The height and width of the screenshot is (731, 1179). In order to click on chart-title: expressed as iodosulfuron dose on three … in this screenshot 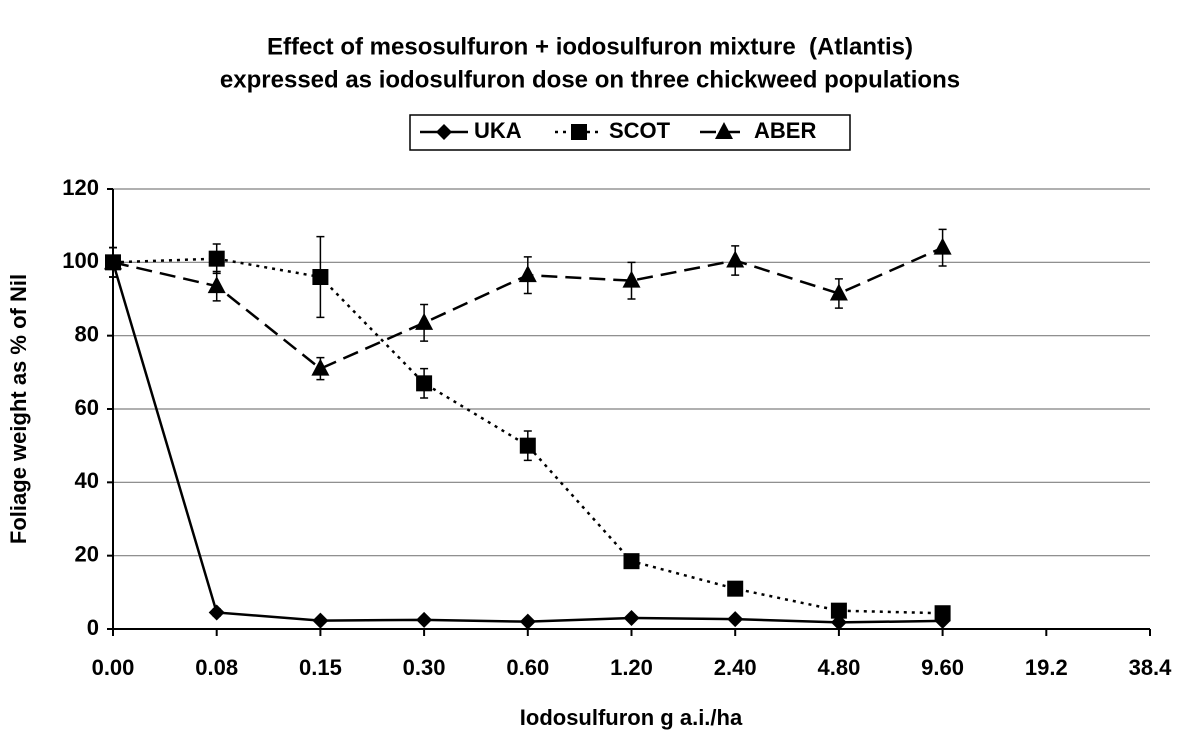, I will do `click(590, 79)`.